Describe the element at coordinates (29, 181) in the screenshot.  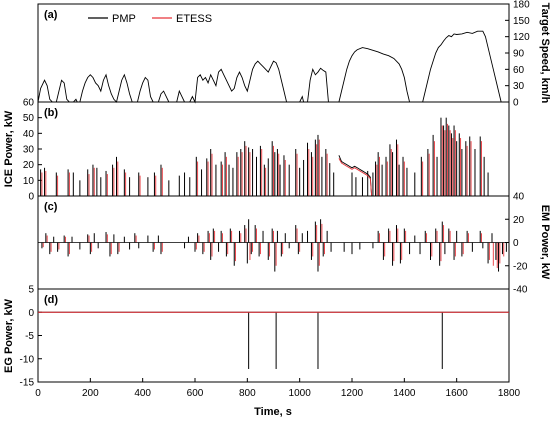
I see `panel-b-ytick-label: 10` at that location.